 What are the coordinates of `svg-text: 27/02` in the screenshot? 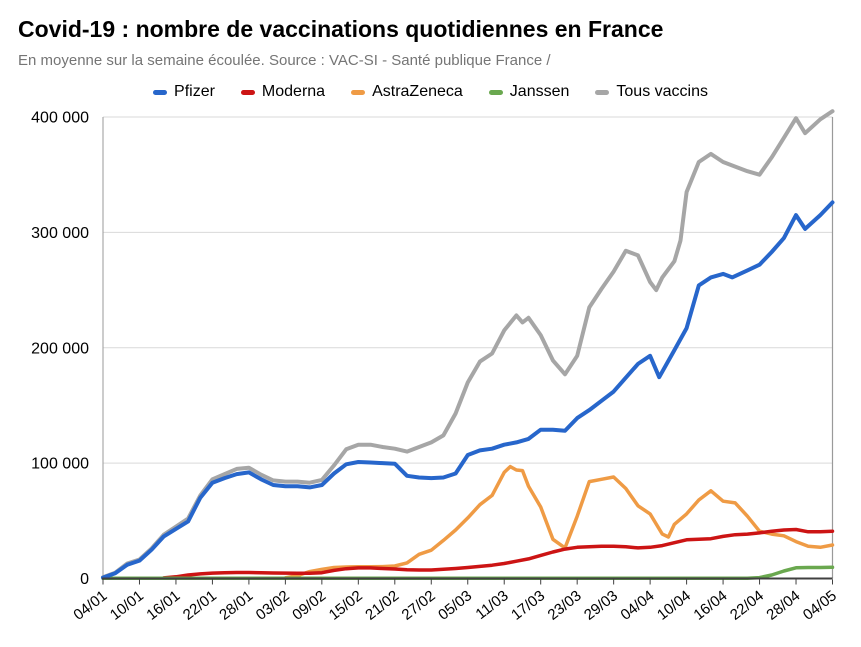 It's located at (419, 605).